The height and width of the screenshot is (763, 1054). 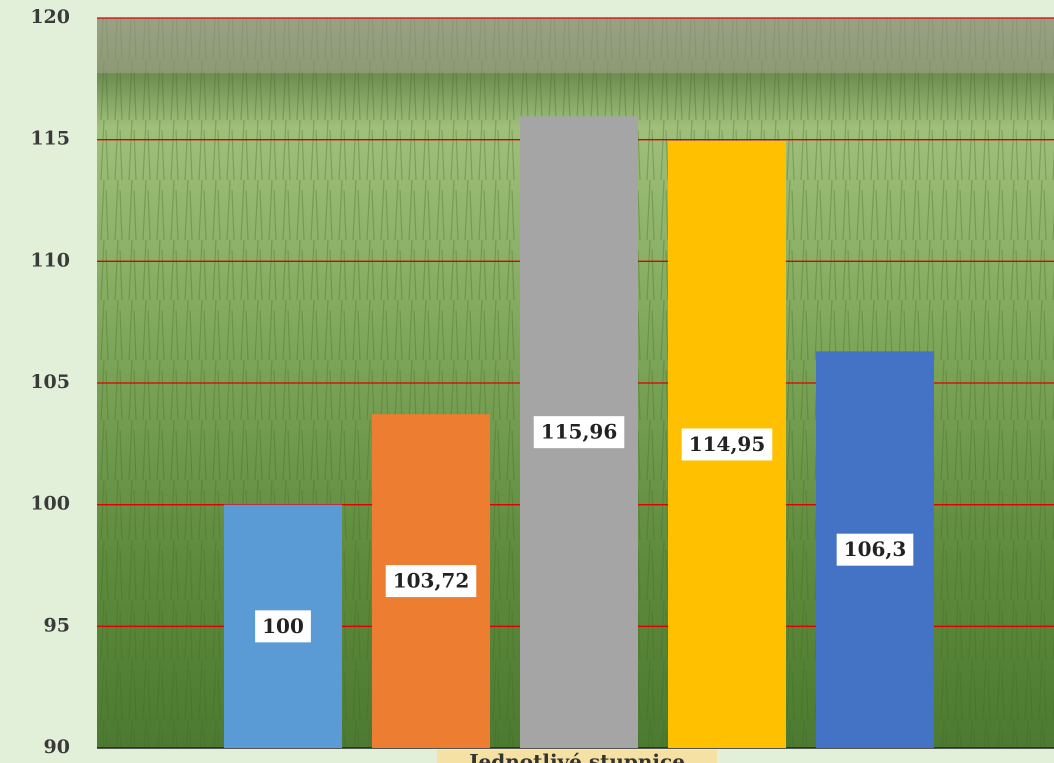 I want to click on y-tick-label: 115, so click(x=50, y=139).